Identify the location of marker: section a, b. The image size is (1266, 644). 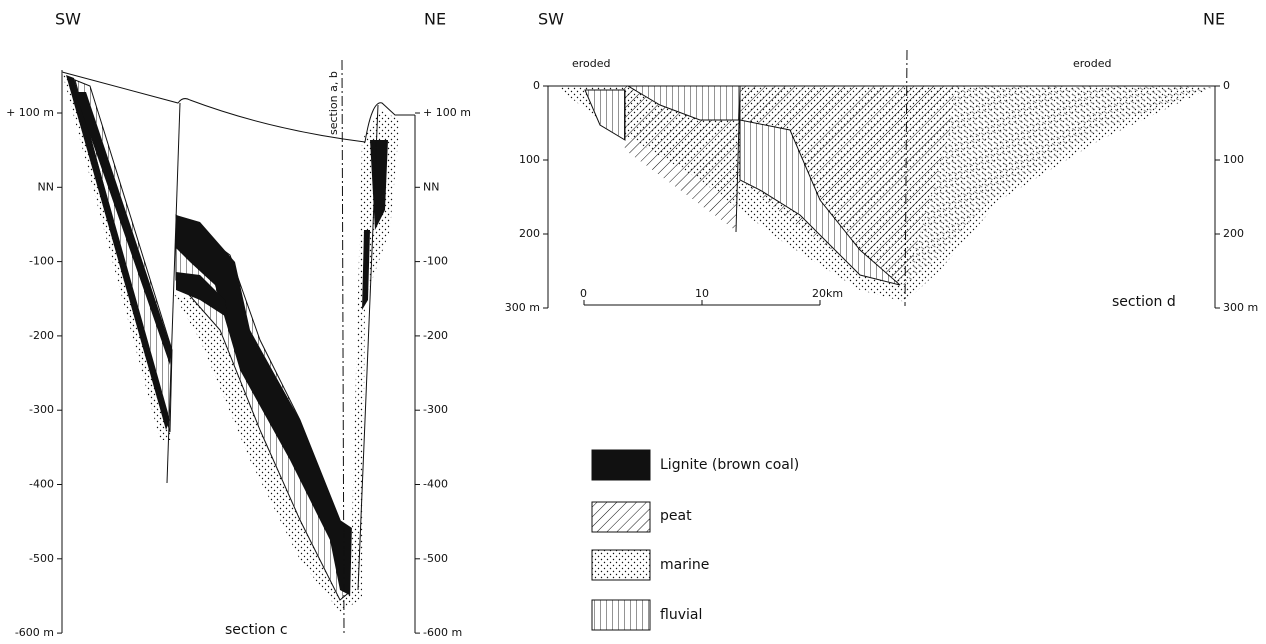
(333, 103).